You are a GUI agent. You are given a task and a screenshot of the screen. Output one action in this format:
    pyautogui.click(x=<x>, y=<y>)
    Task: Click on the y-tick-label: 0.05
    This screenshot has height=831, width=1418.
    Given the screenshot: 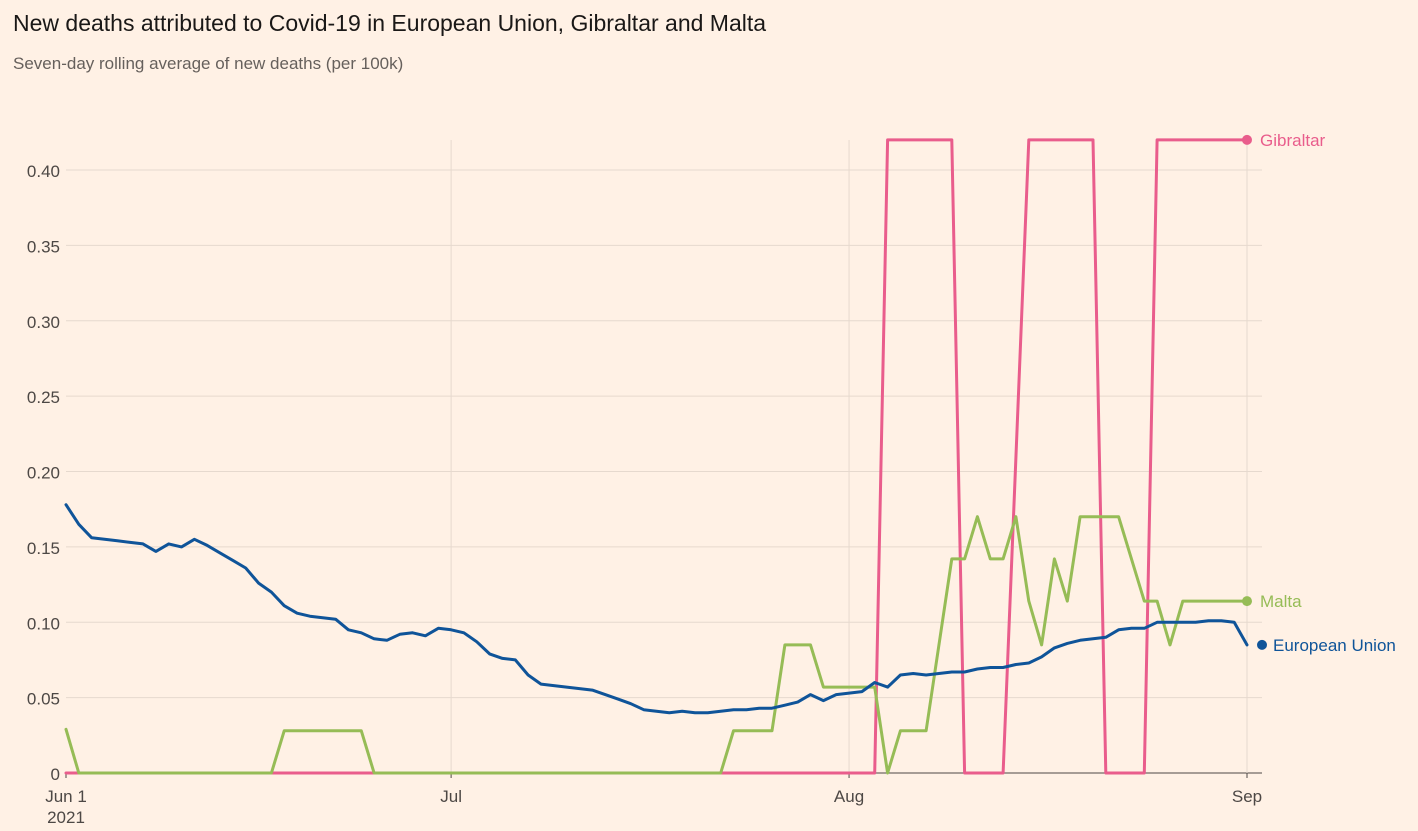 What is the action you would take?
    pyautogui.click(x=43, y=699)
    